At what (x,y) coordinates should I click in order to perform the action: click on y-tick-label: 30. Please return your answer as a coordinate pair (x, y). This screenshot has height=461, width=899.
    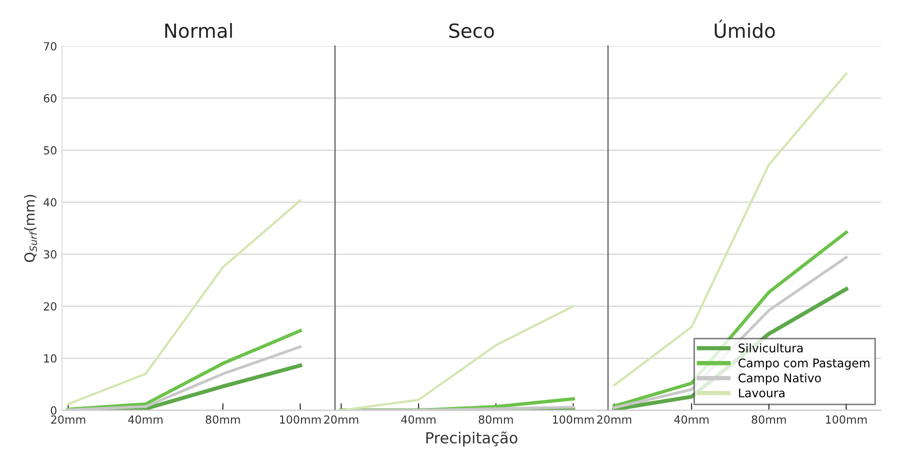
    Looking at the image, I should click on (50, 254).